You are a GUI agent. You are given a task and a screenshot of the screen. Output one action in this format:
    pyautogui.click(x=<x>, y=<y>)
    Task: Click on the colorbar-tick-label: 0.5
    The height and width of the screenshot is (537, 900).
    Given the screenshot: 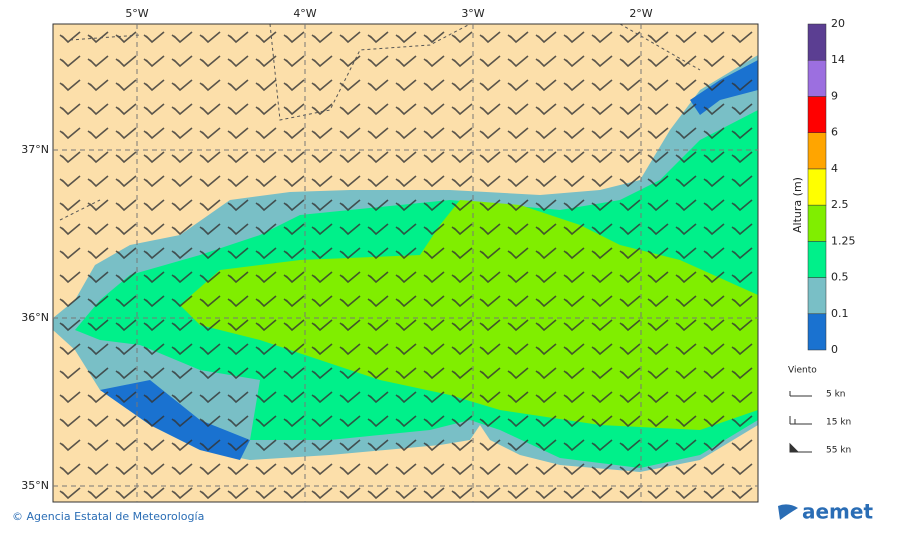 What is the action you would take?
    pyautogui.click(x=840, y=277)
    